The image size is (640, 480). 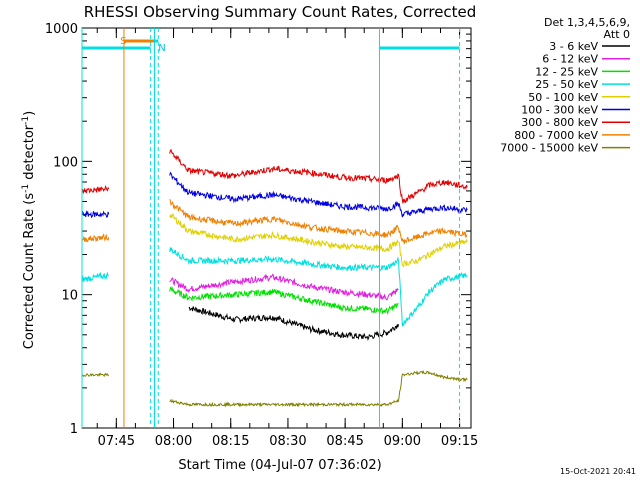 What do you see at coordinates (161, 48) in the screenshot?
I see `flag-label-n: N` at bounding box center [161, 48].